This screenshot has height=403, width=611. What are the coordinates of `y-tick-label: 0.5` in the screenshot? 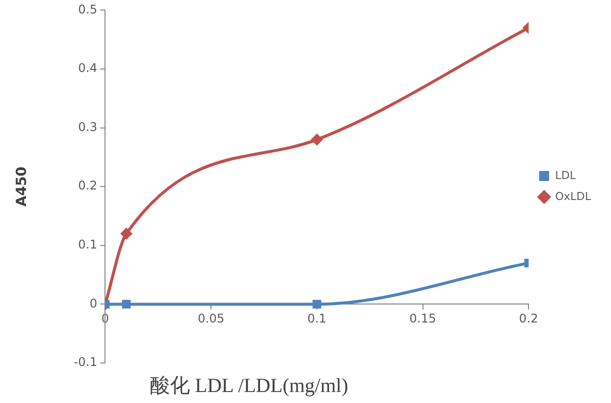 It's located at (88, 9).